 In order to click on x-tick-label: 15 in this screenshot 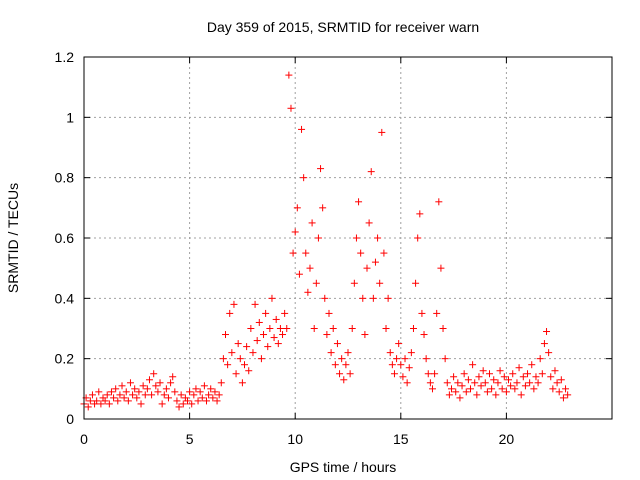, I will do `click(401, 439)`.